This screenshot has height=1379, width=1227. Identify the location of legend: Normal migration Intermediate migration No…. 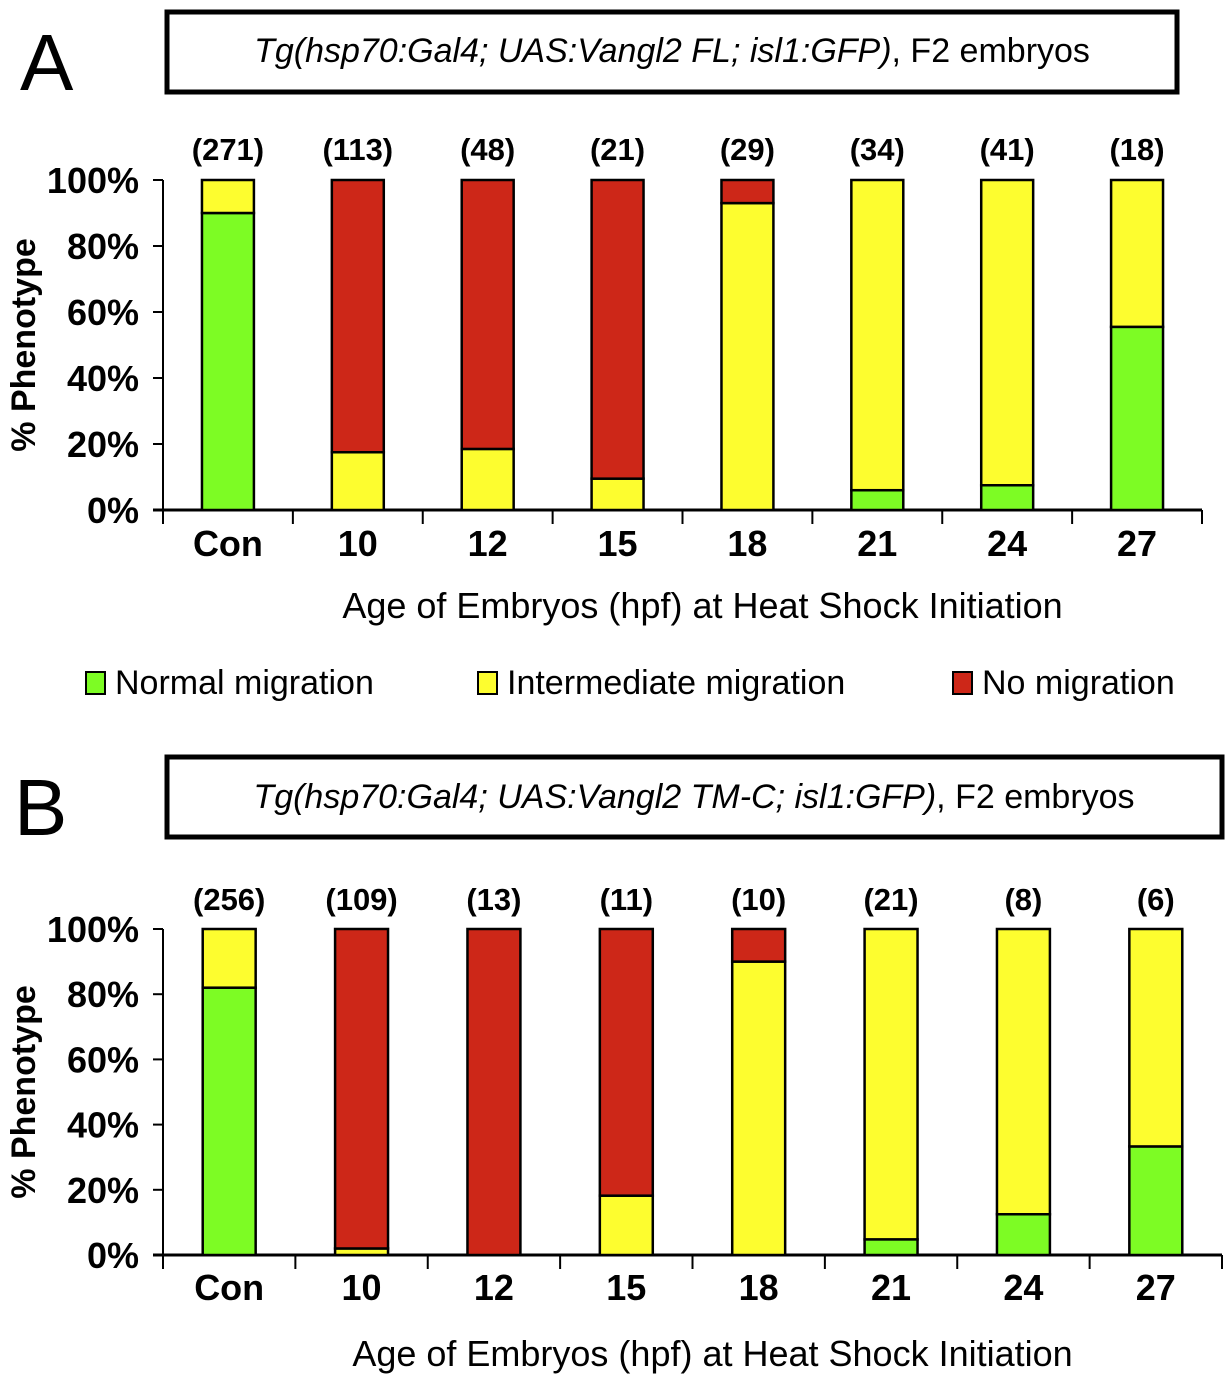
(630, 683).